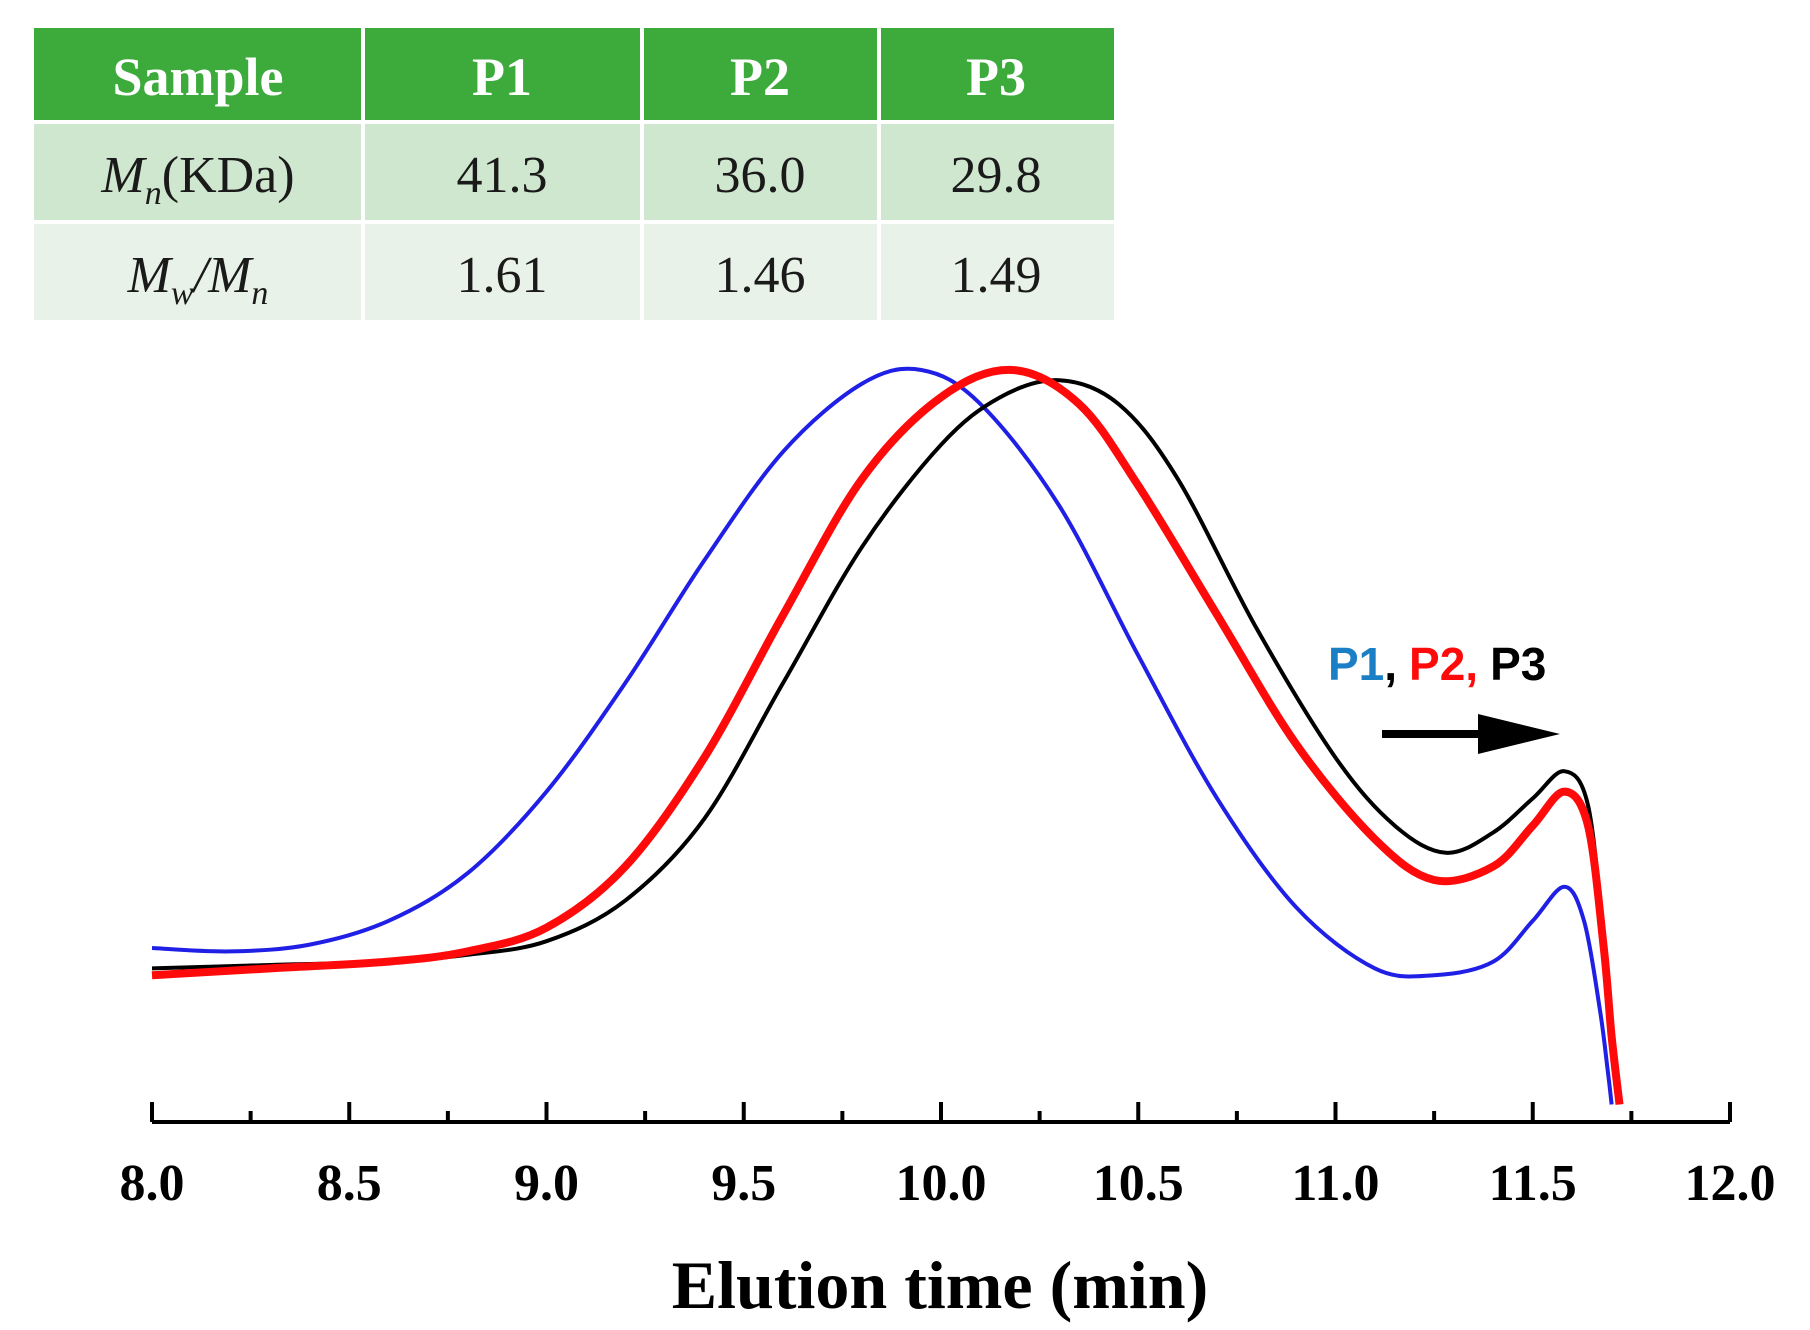 This screenshot has width=1810, height=1330. What do you see at coordinates (197, 77) in the screenshot?
I see `table-header-sample: Sample` at bounding box center [197, 77].